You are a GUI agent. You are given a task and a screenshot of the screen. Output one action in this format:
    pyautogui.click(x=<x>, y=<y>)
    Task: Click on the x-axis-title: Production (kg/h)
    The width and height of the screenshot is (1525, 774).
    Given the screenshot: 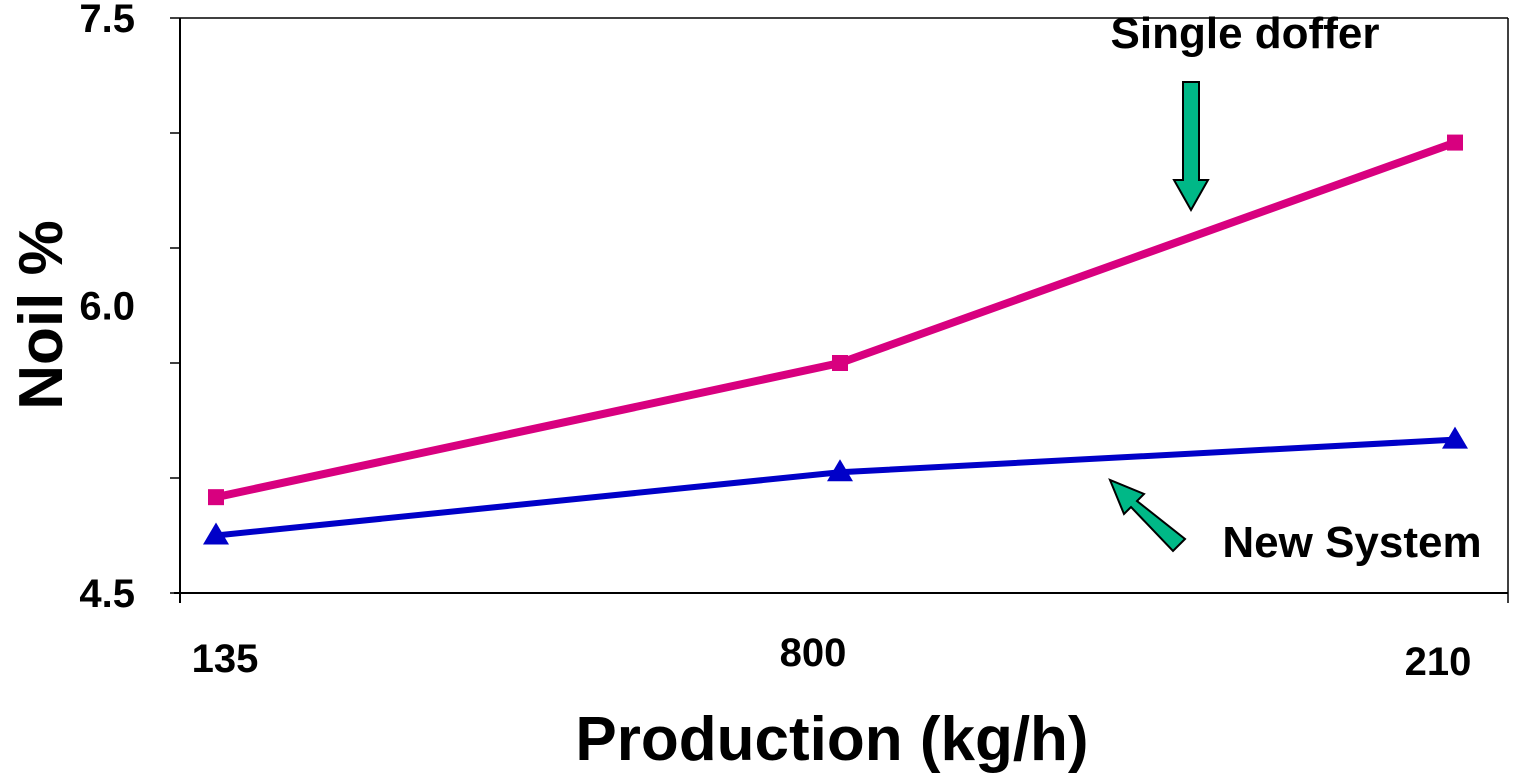 What is the action you would take?
    pyautogui.click(x=831, y=739)
    